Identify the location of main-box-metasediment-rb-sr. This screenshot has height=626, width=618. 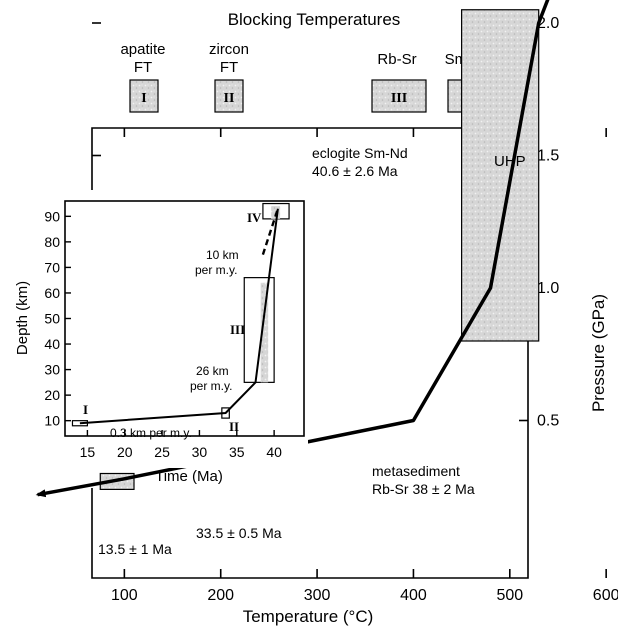
(500, 175).